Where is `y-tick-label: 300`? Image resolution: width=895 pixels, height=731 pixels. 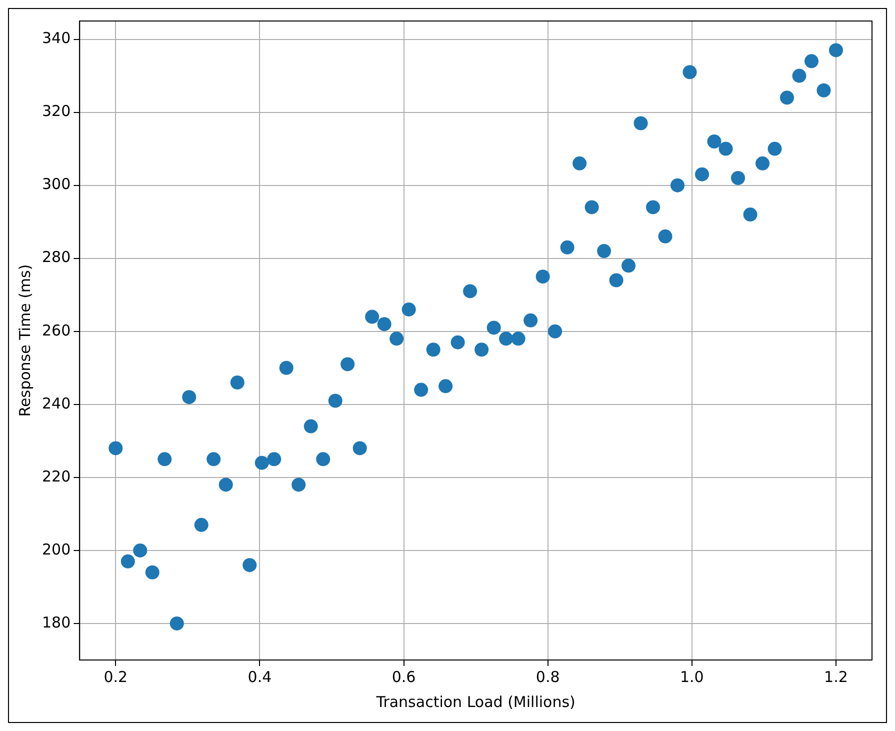
y-tick-label: 300 is located at coordinates (56, 184).